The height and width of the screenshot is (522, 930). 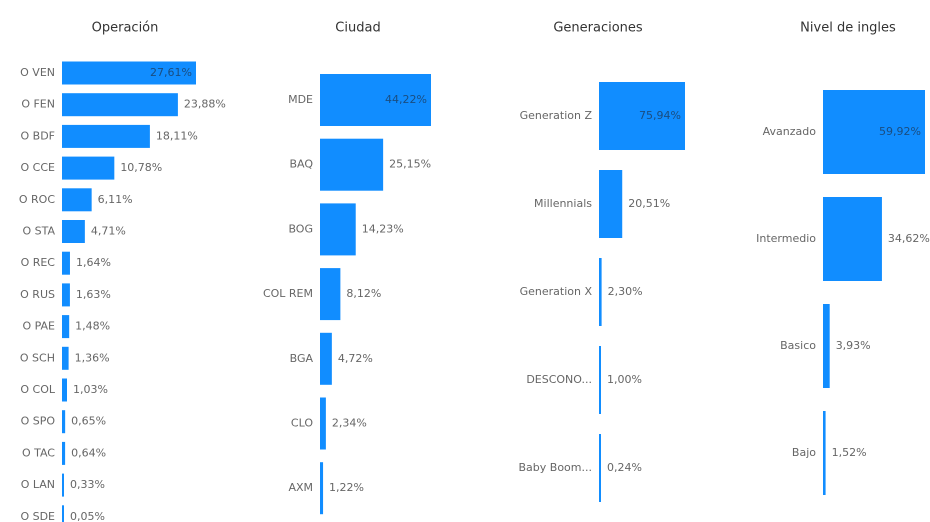 I want to click on category-label: O REC, so click(x=38, y=262).